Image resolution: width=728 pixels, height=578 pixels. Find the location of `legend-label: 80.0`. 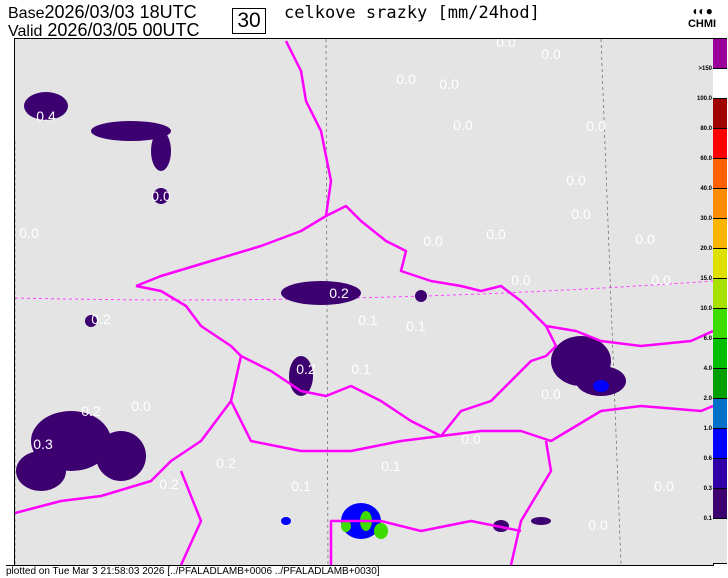

legend-label: 80.0 is located at coordinates (706, 129).